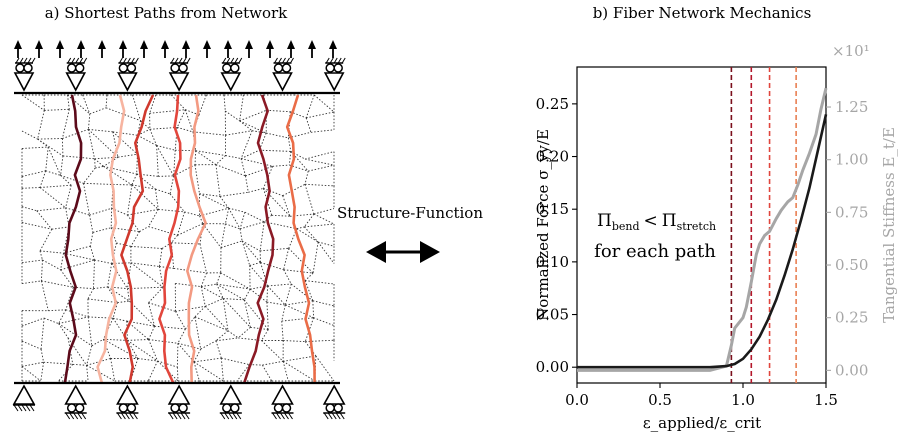  What do you see at coordinates (851, 265) in the screenshot?
I see `y2-tick-label: 0.50` at bounding box center [851, 265].